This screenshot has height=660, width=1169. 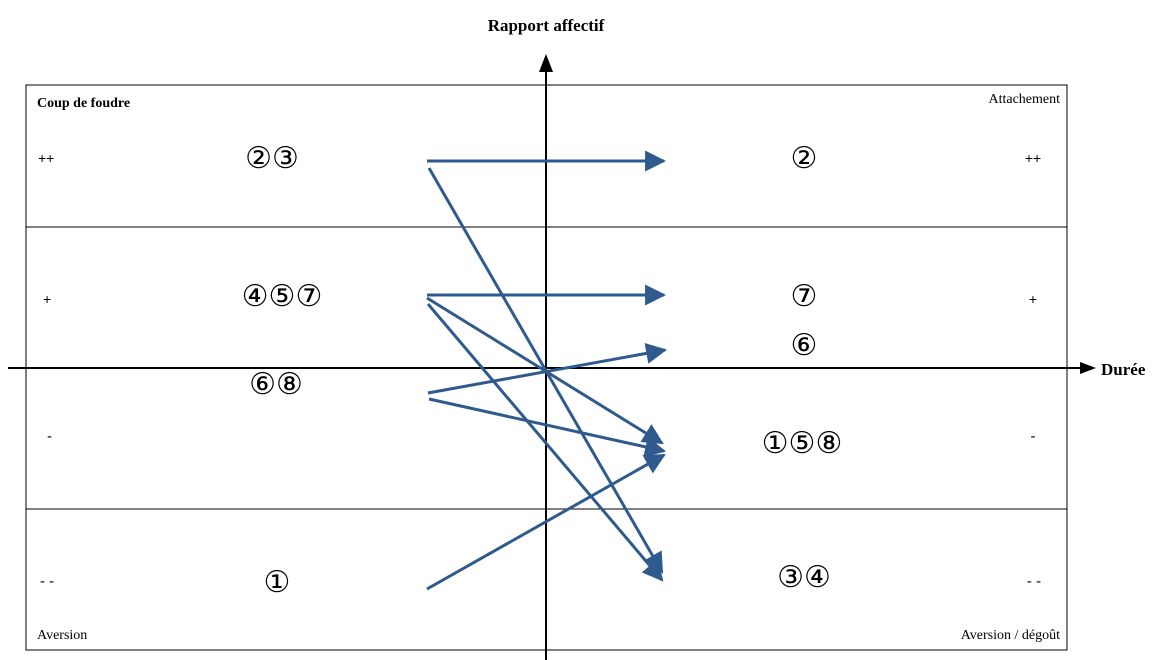 I want to click on arrow-8-stays-minus, so click(x=547, y=427).